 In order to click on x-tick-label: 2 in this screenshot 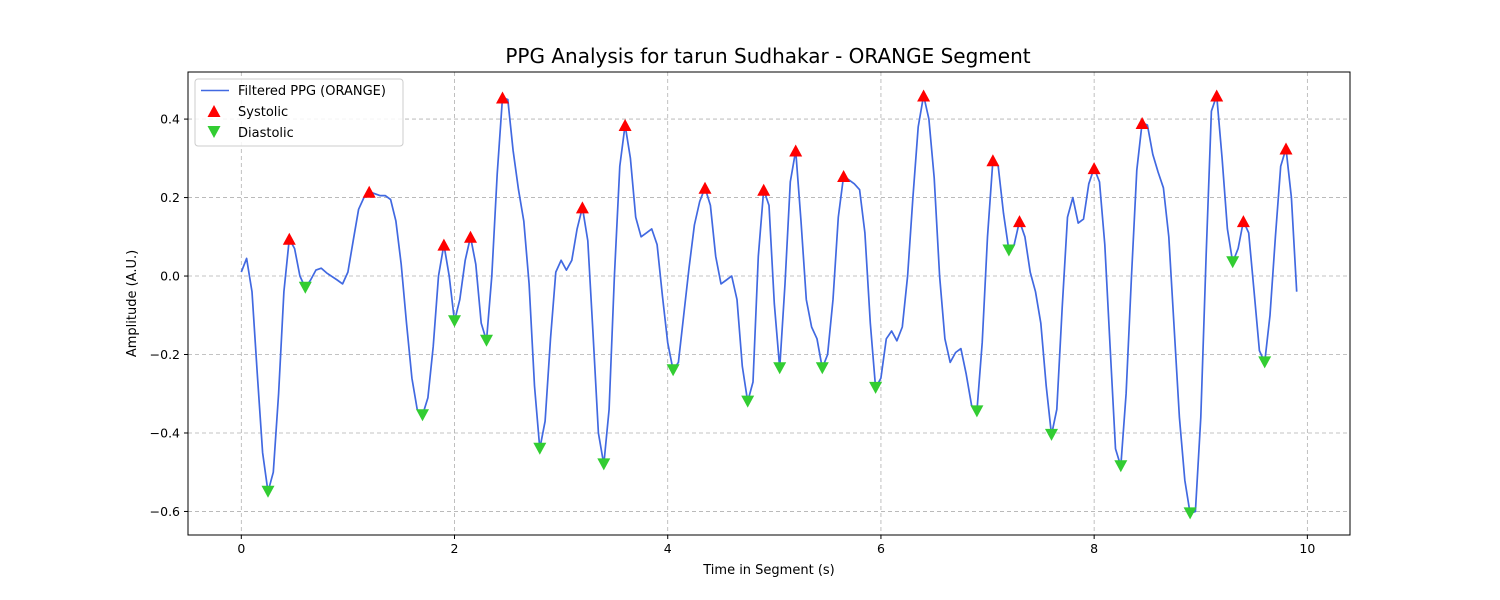, I will do `click(455, 548)`.